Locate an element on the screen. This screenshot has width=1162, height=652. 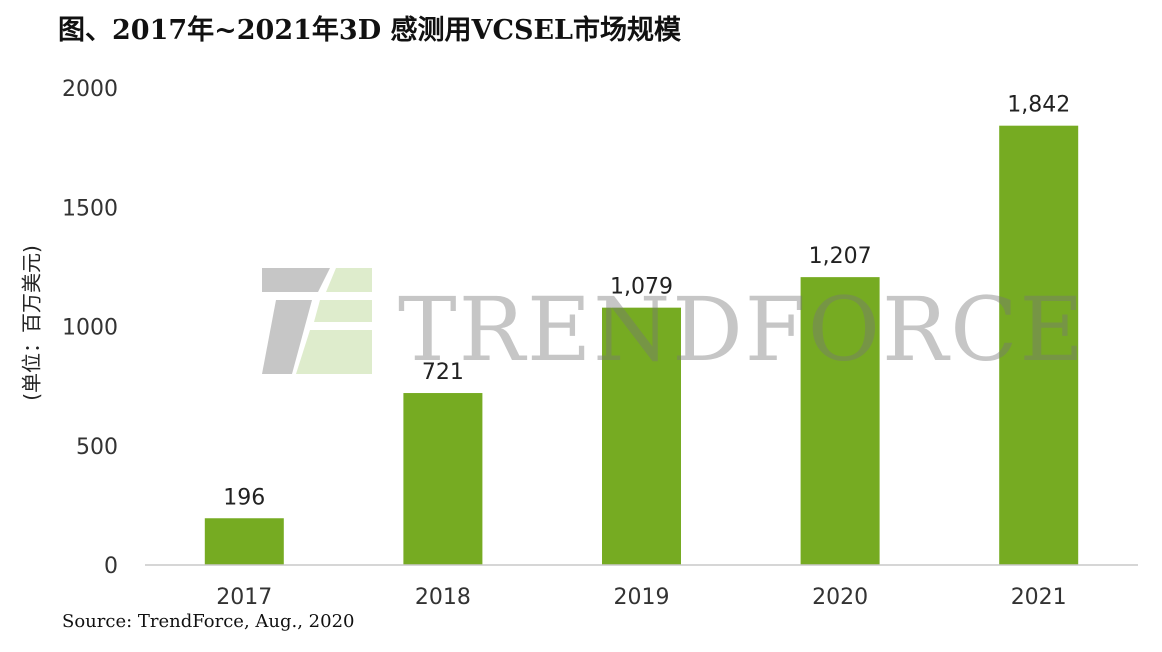
bar-2019 is located at coordinates (641, 436).